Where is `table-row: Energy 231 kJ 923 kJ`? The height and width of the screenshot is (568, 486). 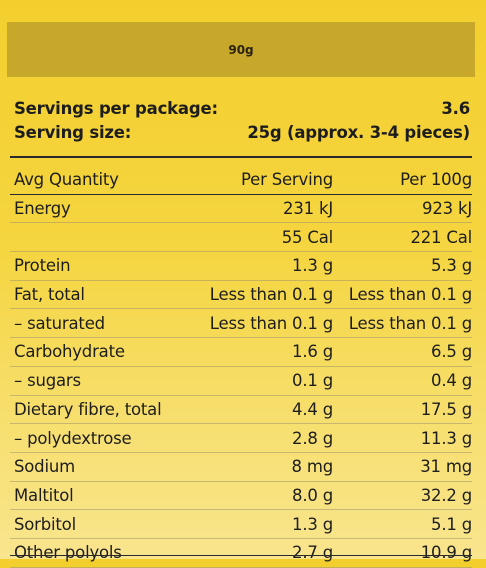 table-row: Energy 231 kJ 923 kJ is located at coordinates (241, 209).